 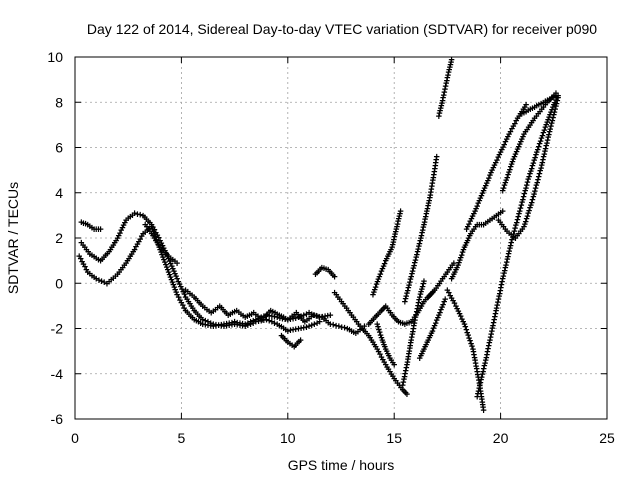 I want to click on y-tick-label: 2, so click(x=59, y=238).